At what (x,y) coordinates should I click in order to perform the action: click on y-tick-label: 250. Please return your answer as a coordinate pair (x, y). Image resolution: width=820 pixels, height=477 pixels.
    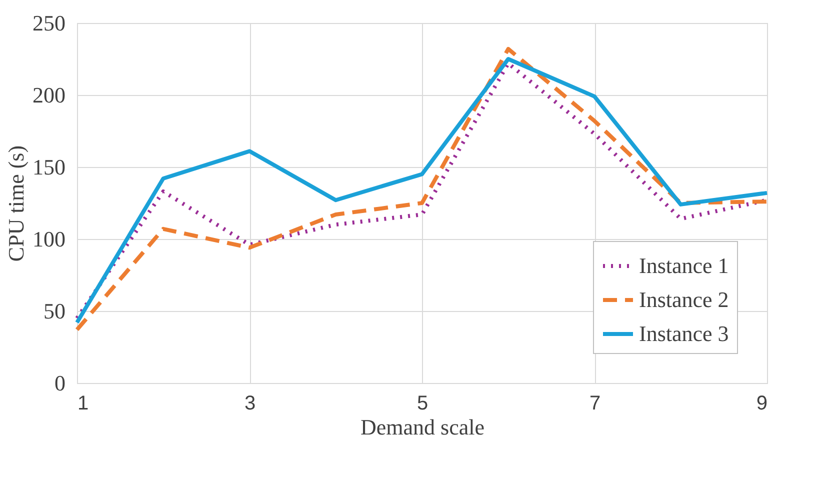
    Looking at the image, I should click on (49, 23).